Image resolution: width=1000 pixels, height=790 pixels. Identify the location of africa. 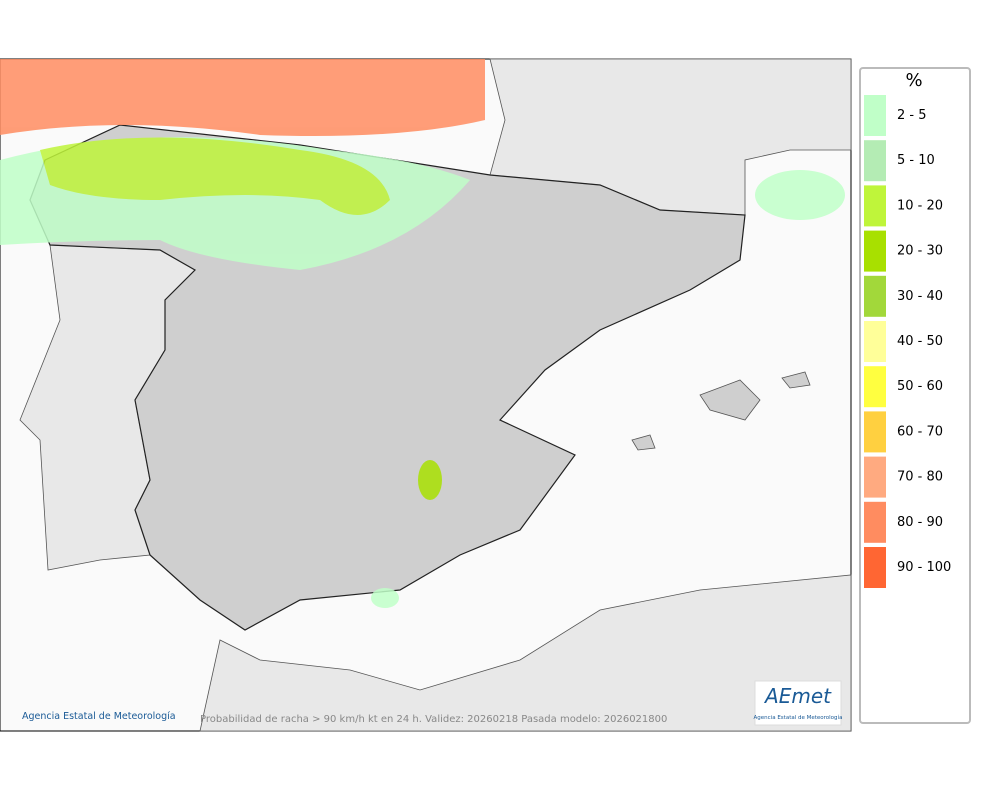
(525, 653).